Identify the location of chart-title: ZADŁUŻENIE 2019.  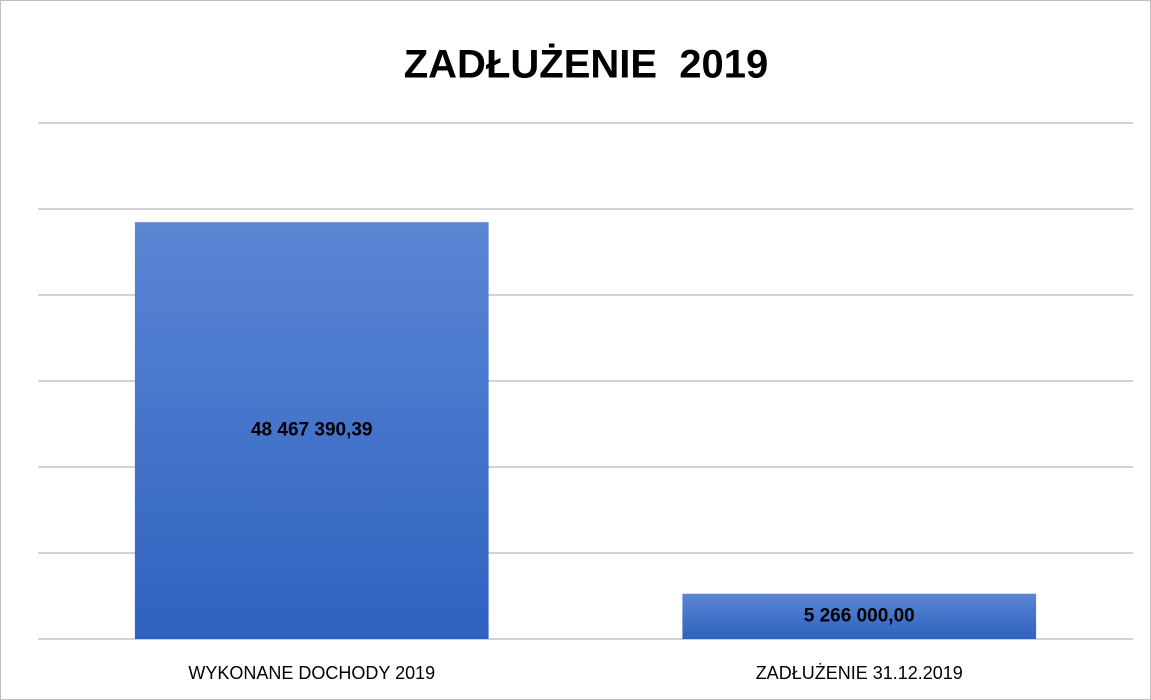
(586, 65).